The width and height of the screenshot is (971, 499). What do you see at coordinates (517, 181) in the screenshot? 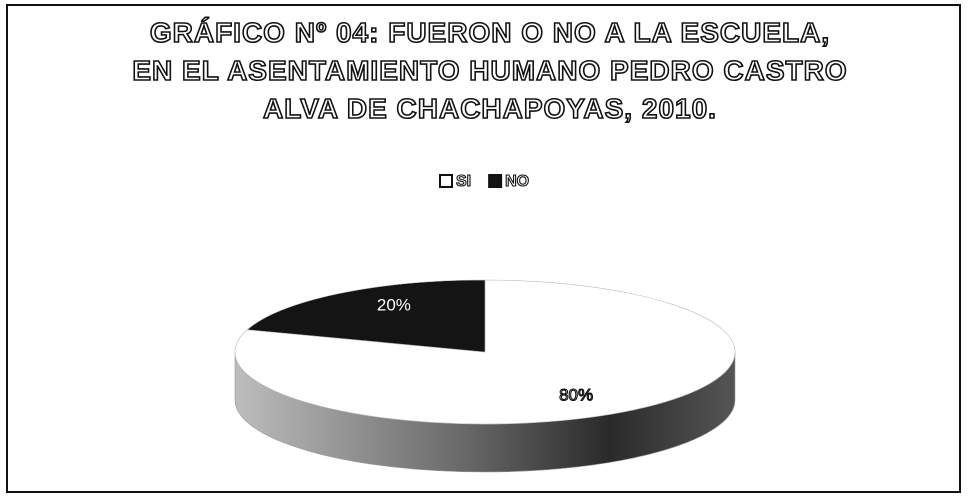
I see `legend-label: NO` at bounding box center [517, 181].